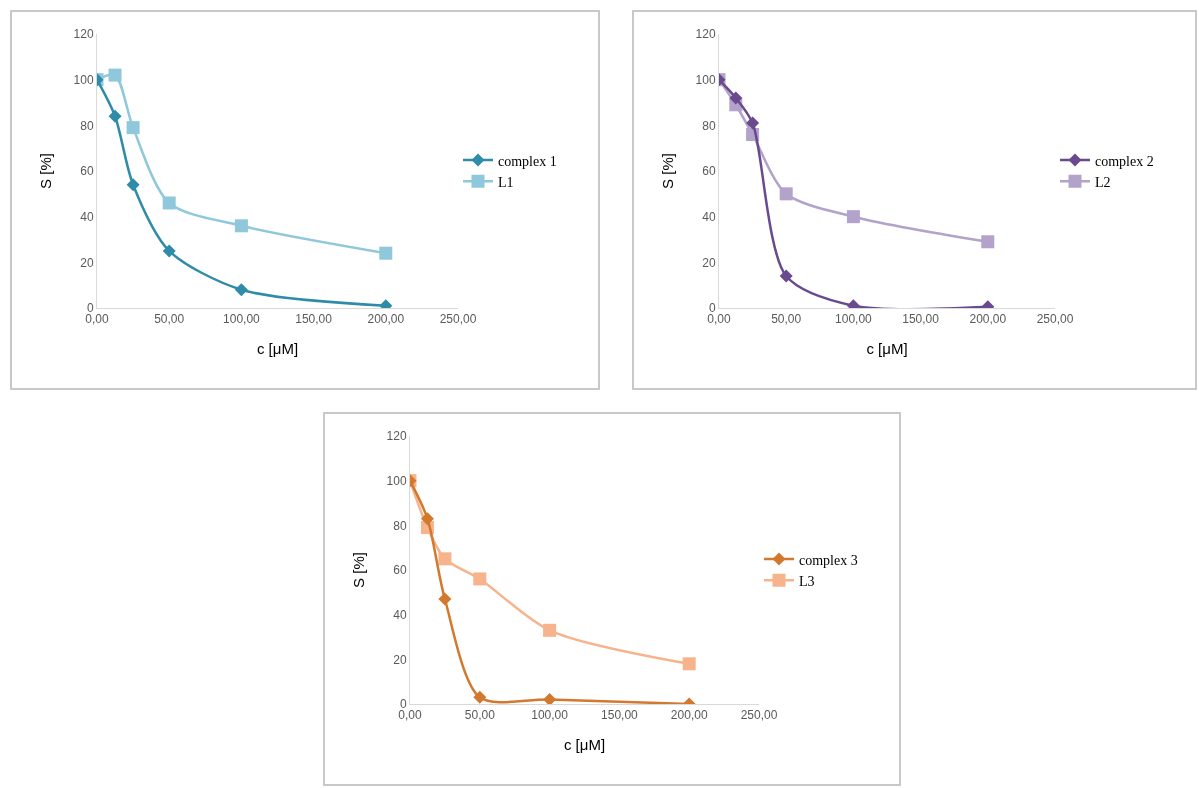 This screenshot has width=1199, height=788. Describe the element at coordinates (506, 182) in the screenshot. I see `legend-label: L1` at that location.